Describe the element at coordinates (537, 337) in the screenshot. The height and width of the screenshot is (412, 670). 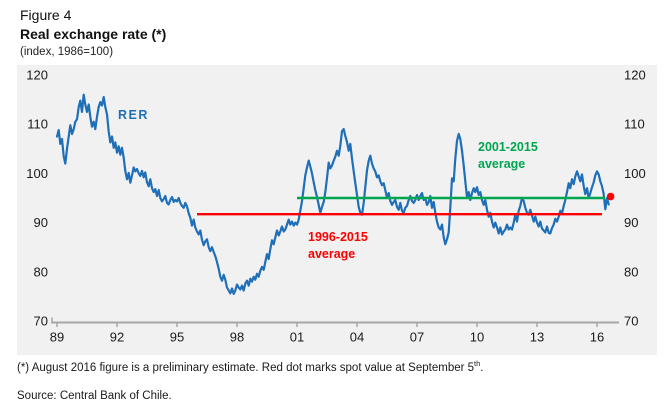
I see `x-axis-tick-label: 13` at that location.